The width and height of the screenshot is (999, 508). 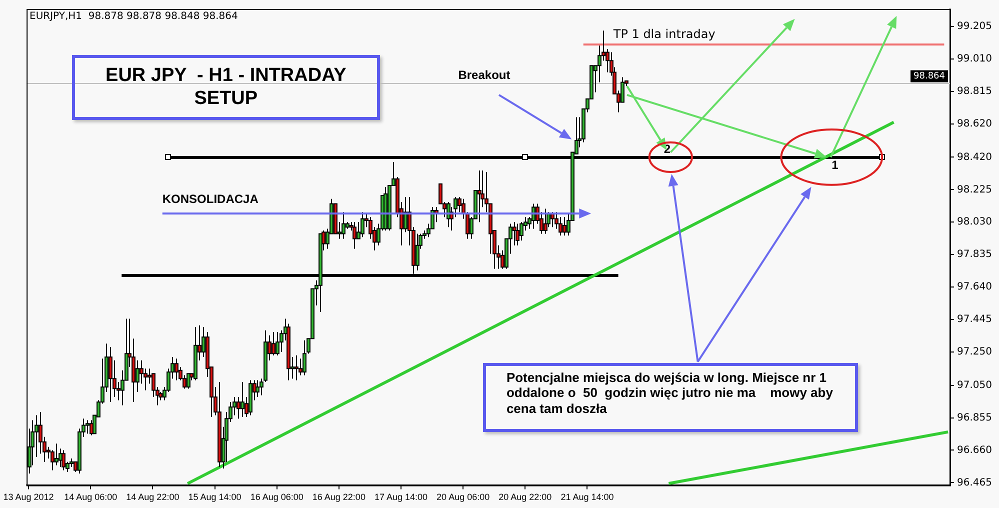 What do you see at coordinates (664, 34) in the screenshot?
I see `ref-line-label: TP 1 dla intraday` at bounding box center [664, 34].